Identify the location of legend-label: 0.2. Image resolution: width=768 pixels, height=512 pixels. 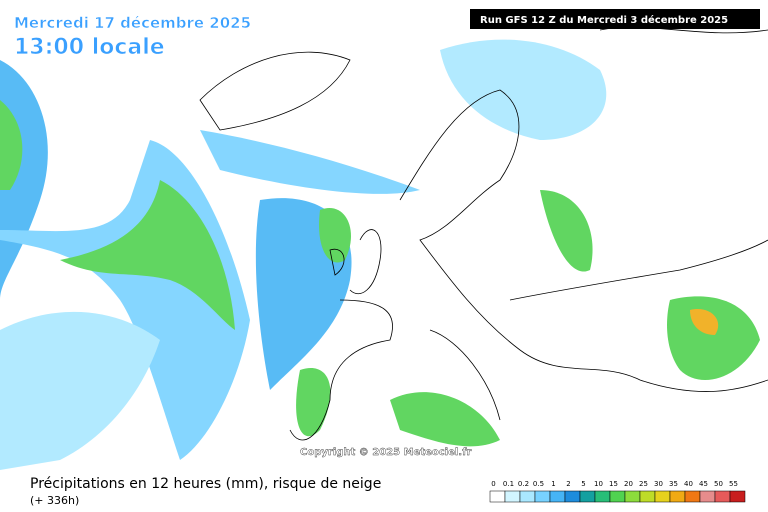
(523, 484).